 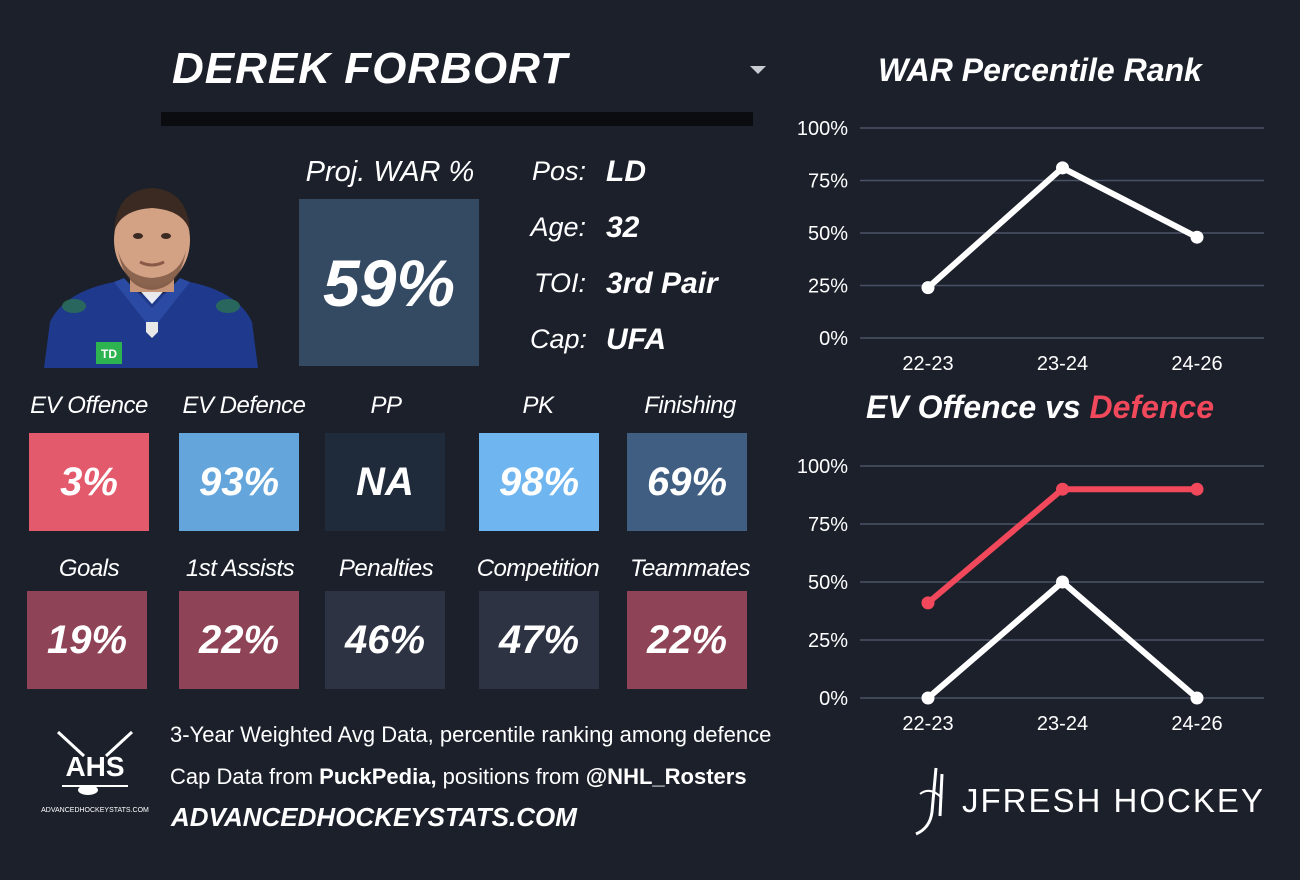 What do you see at coordinates (636, 339) in the screenshot?
I see `info-value-cap: UFA` at bounding box center [636, 339].